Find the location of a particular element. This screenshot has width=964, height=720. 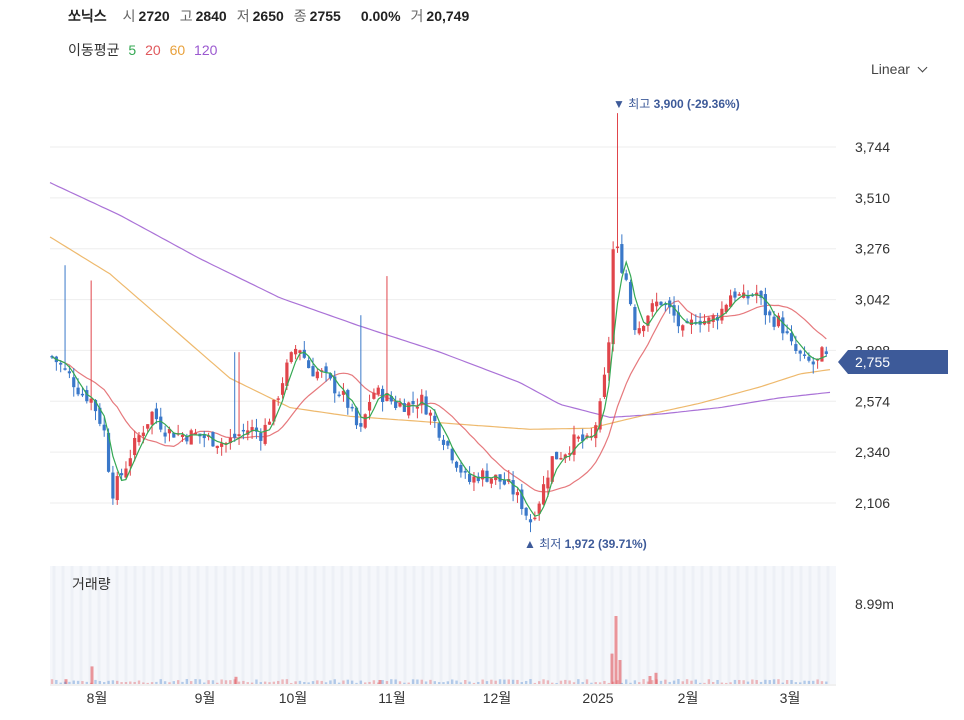

ma-5-label: 5 is located at coordinates (132, 50).